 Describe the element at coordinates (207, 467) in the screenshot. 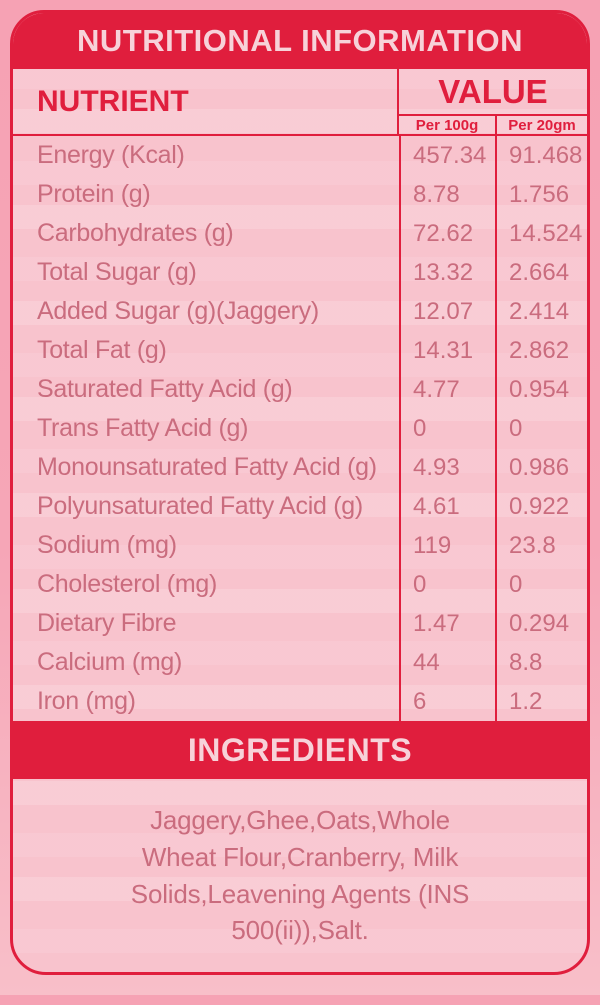

I see `nutrient-name-cell: Monounsaturated Fatty Acid (g)` at that location.